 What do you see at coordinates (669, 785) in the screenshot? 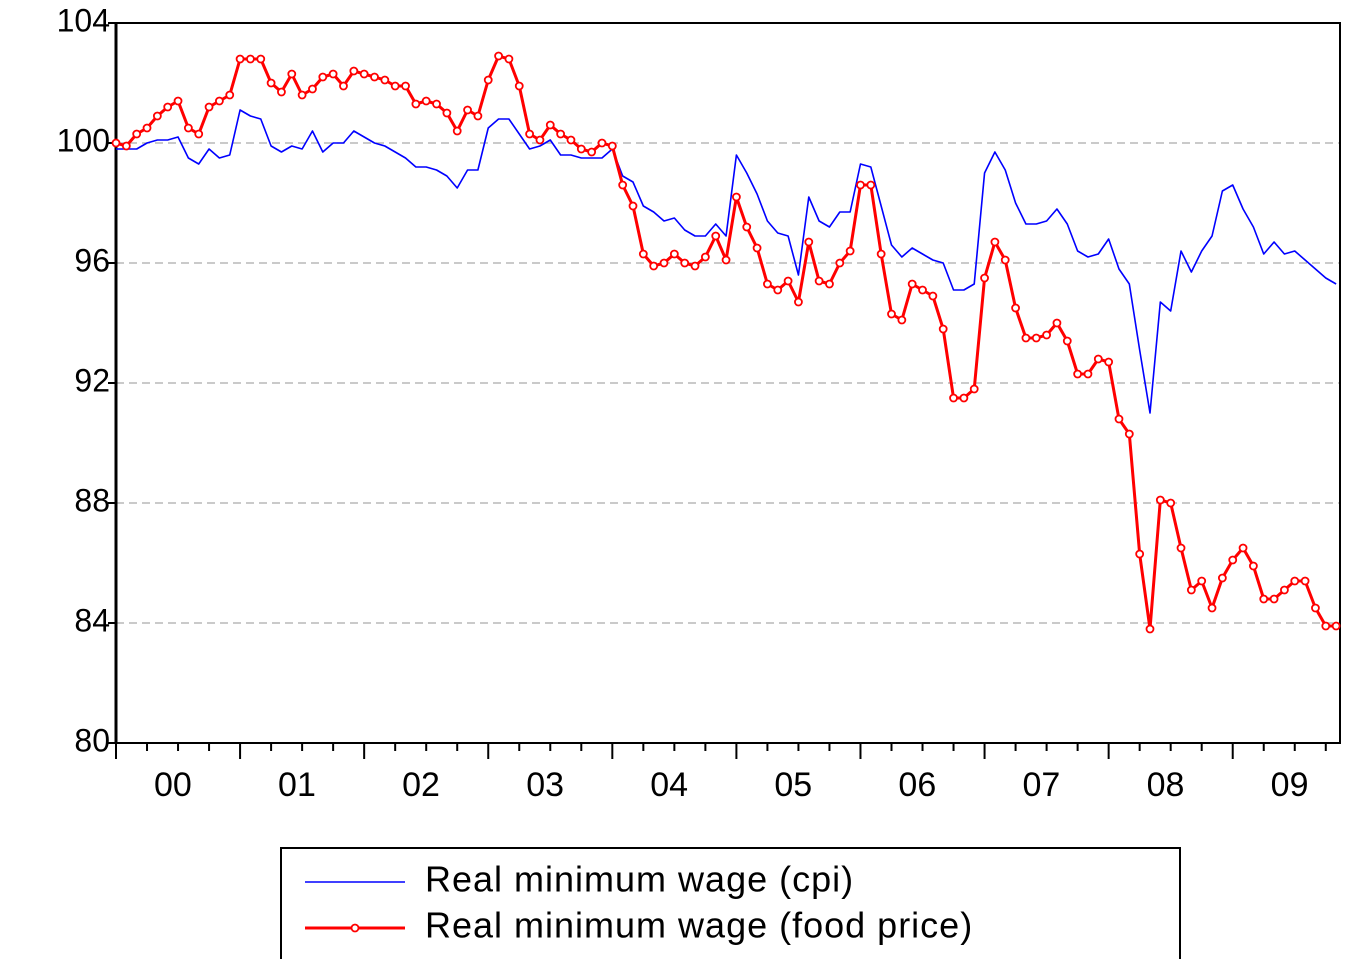
I see `x-tick-label: 04` at bounding box center [669, 785].